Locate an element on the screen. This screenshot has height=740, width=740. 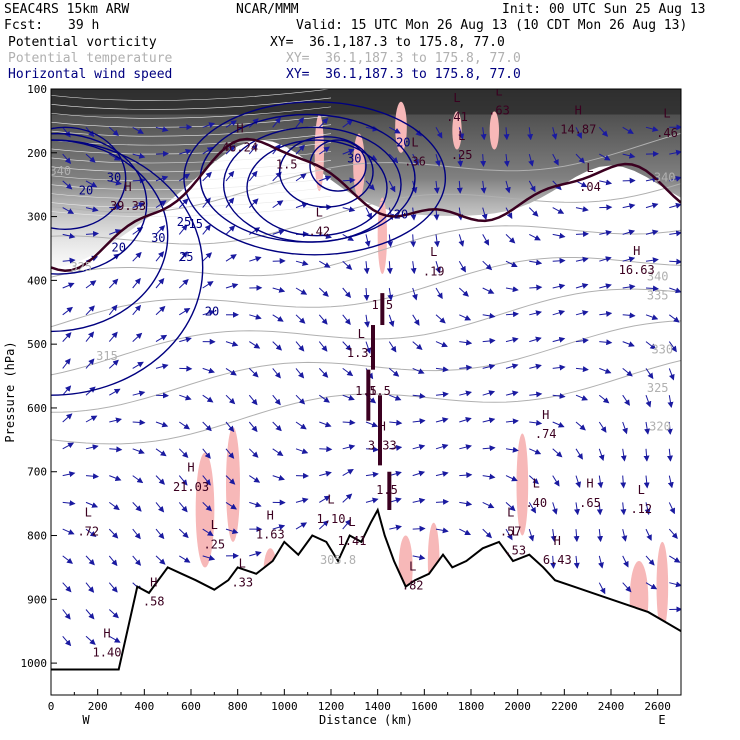
isentrope-label: 340 is located at coordinates (658, 276).